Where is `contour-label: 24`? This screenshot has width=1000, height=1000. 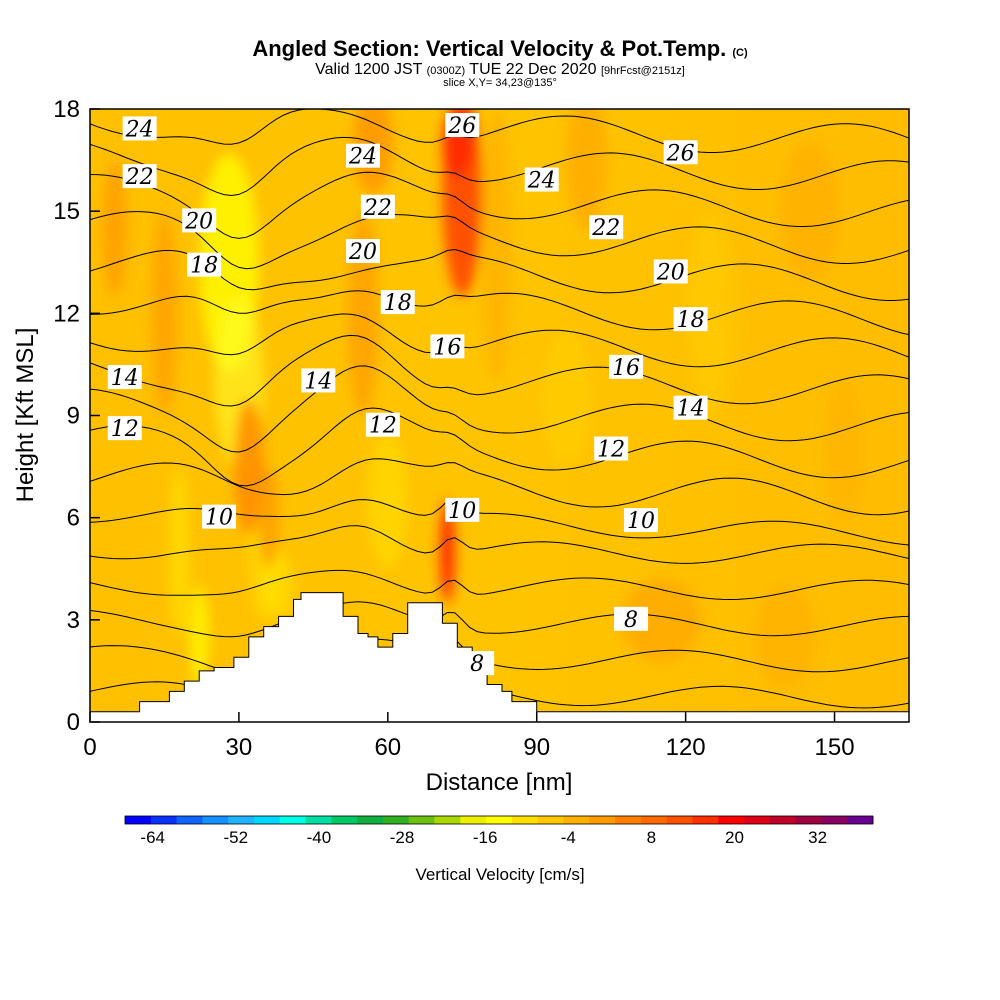
contour-label: 24 is located at coordinates (541, 180).